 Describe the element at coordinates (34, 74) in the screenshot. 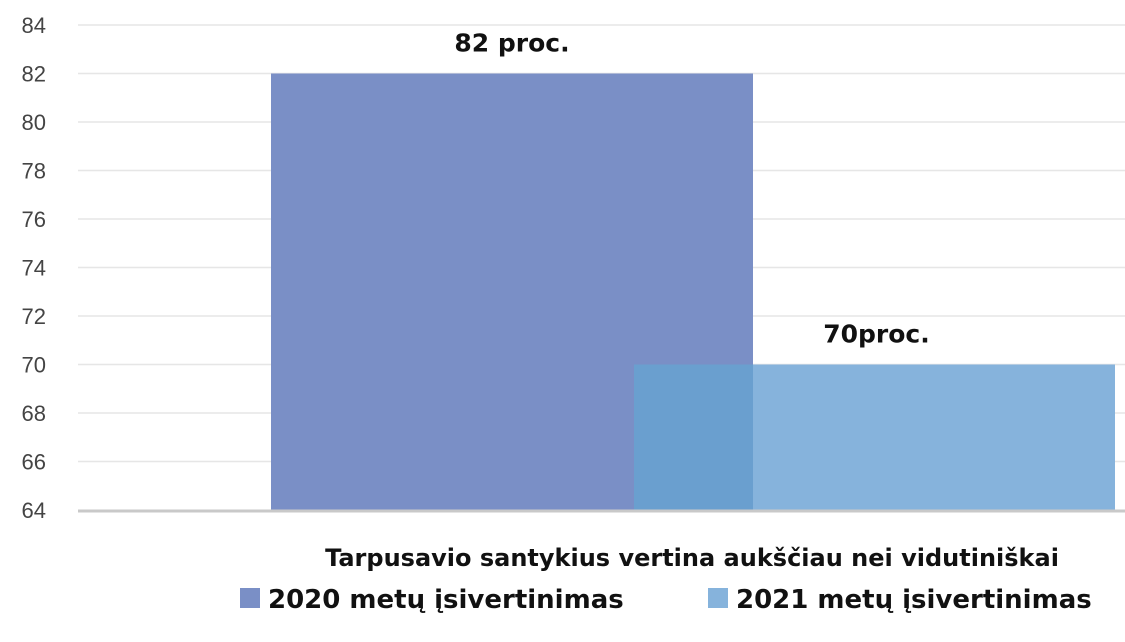

I see `y-tick-label: 82` at that location.